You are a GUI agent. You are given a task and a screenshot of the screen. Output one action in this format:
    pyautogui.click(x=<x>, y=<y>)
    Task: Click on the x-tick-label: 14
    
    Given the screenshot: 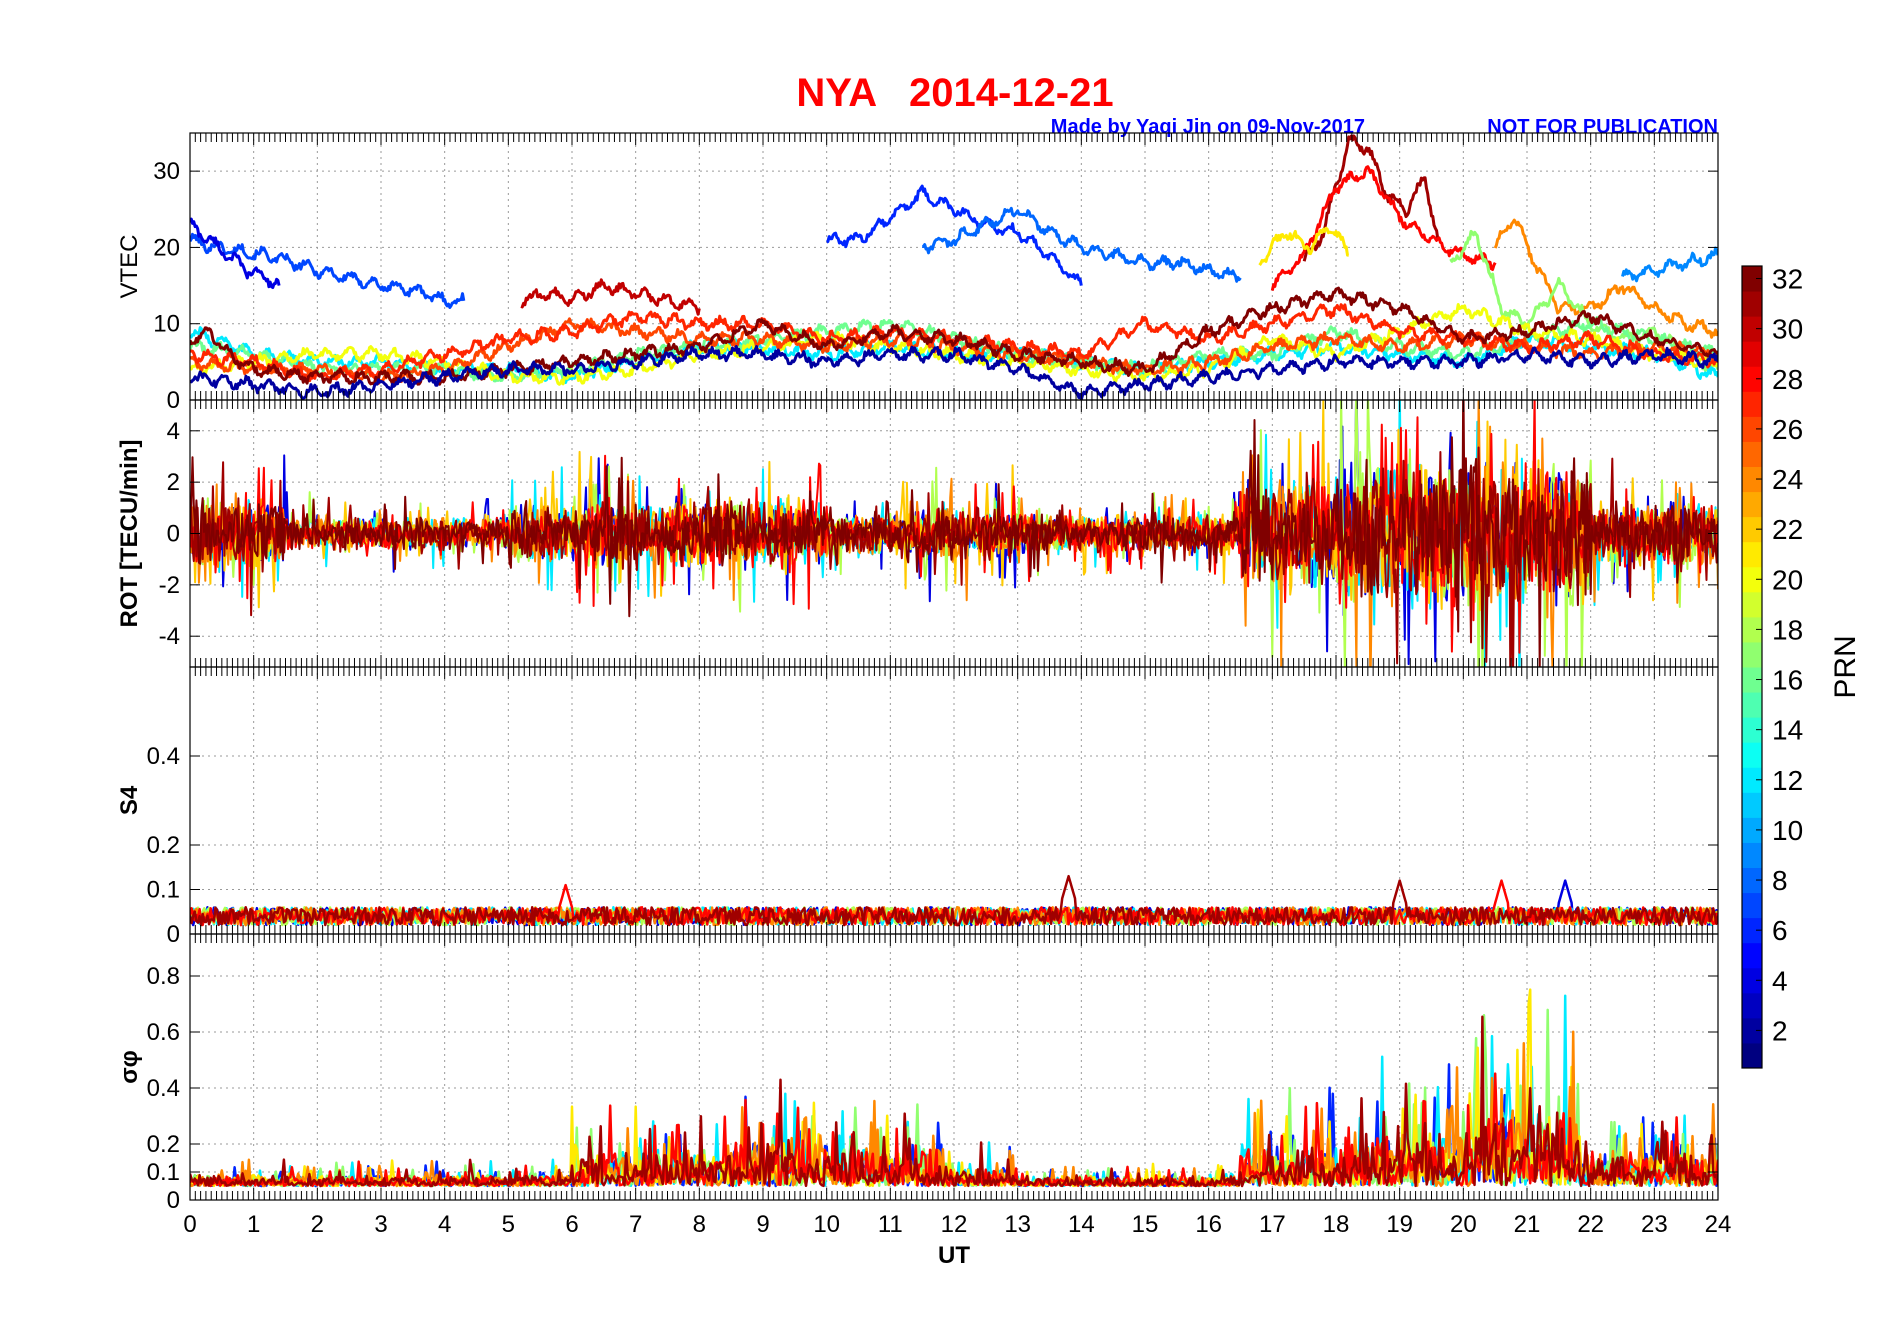 What is the action you would take?
    pyautogui.click(x=1081, y=1224)
    